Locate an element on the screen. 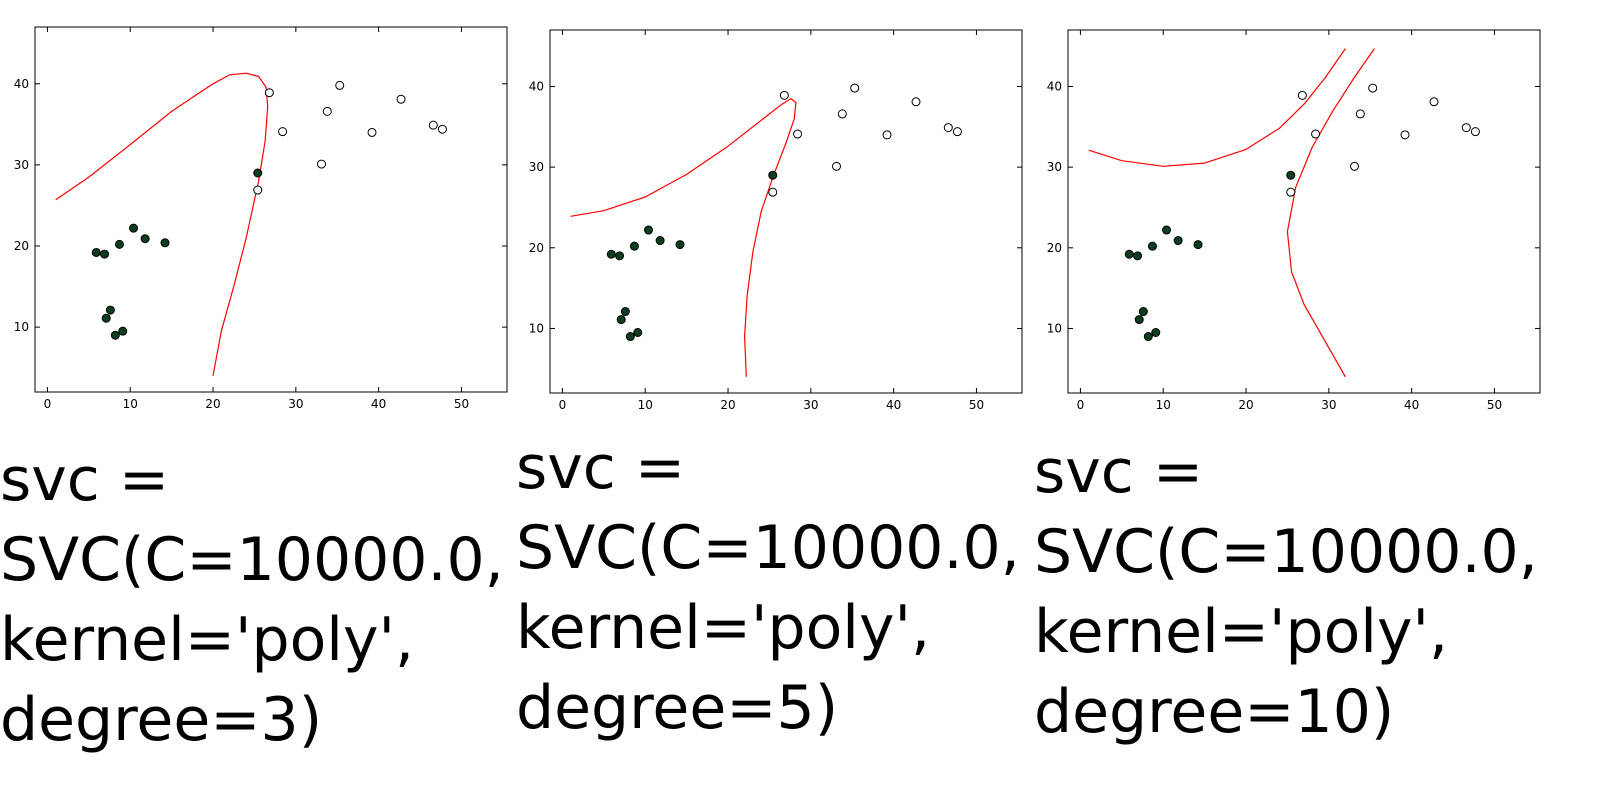  chart-svg-degree-3: 0 10 20 30 40 50 10 20 30 40 is located at coordinates (261, 218).